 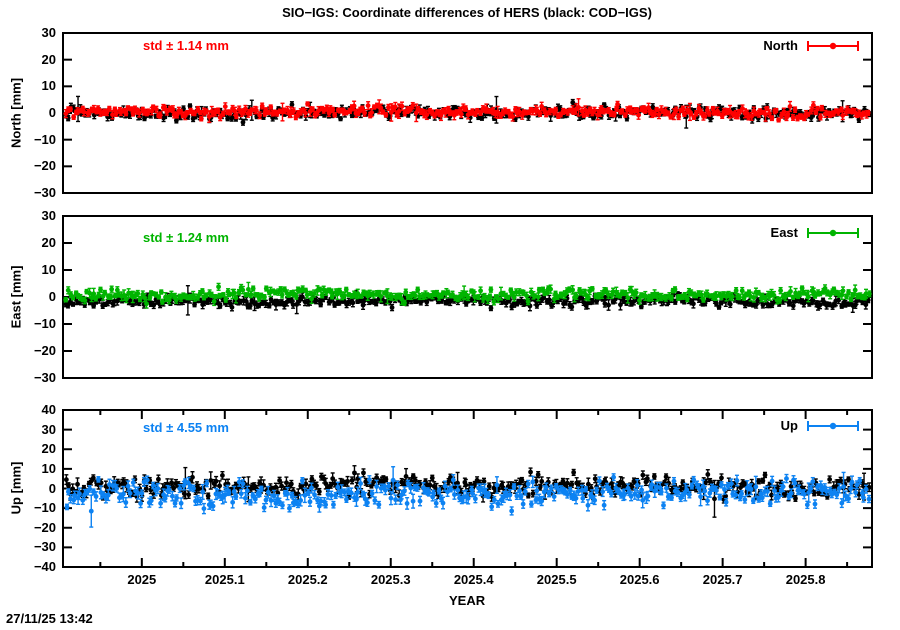 What do you see at coordinates (142, 580) in the screenshot?
I see `x-tick-label: 2025` at bounding box center [142, 580].